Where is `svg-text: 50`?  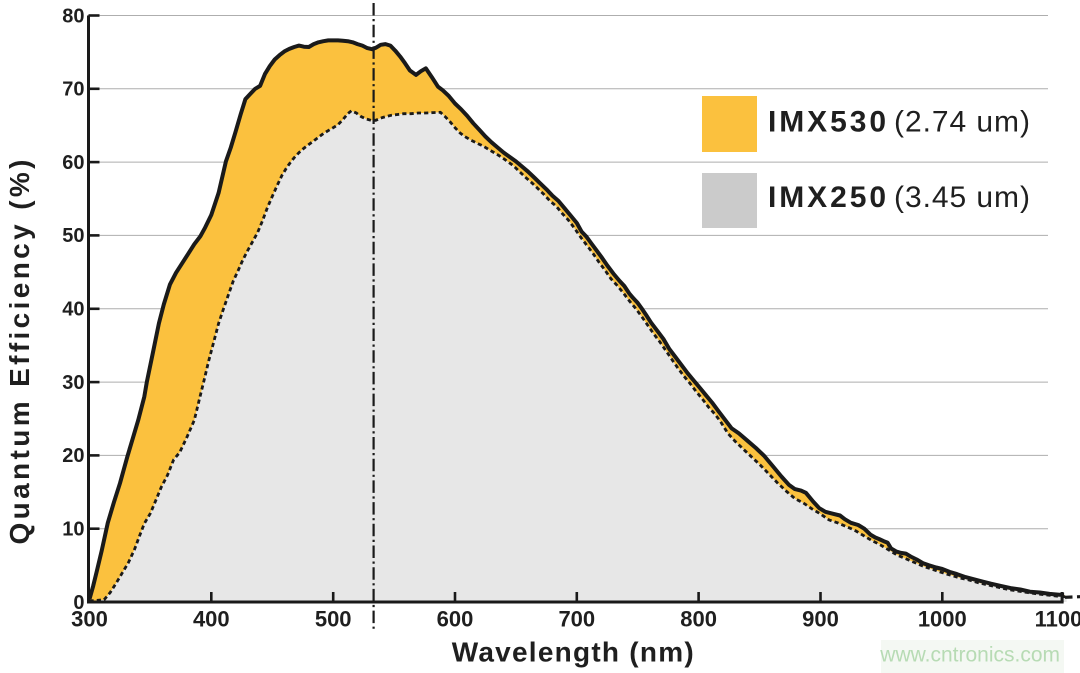 svg-text: 50 is located at coordinates (73, 236).